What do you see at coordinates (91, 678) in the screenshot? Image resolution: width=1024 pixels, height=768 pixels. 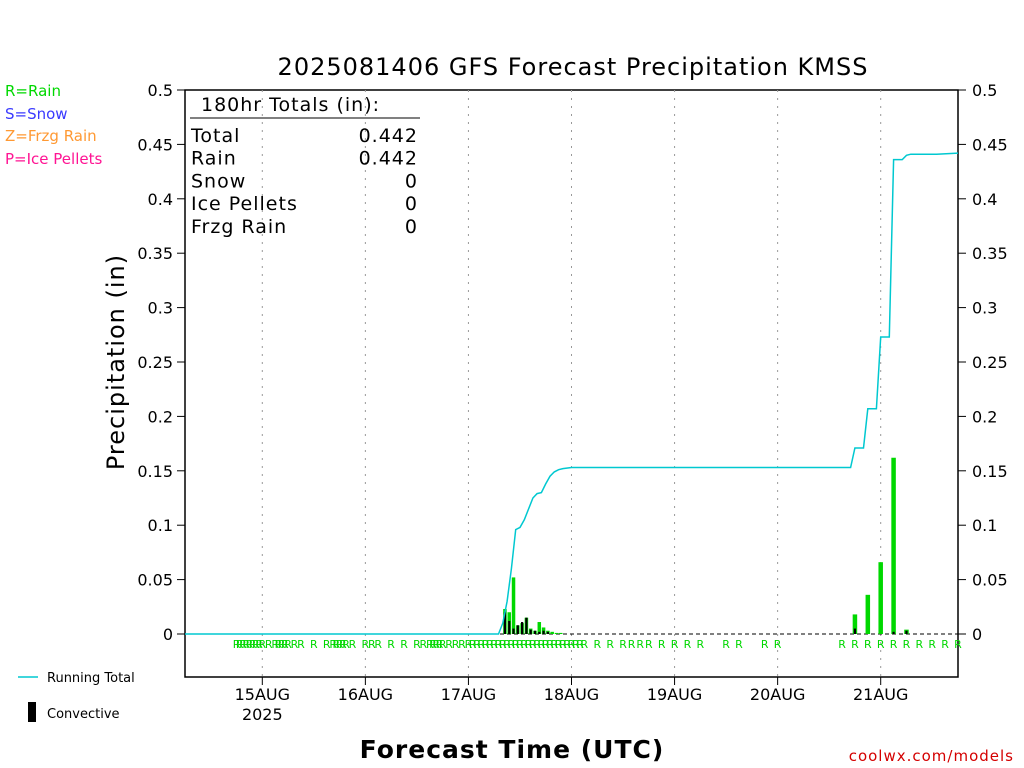 I see `legend-running-total: Running Total` at bounding box center [91, 678].